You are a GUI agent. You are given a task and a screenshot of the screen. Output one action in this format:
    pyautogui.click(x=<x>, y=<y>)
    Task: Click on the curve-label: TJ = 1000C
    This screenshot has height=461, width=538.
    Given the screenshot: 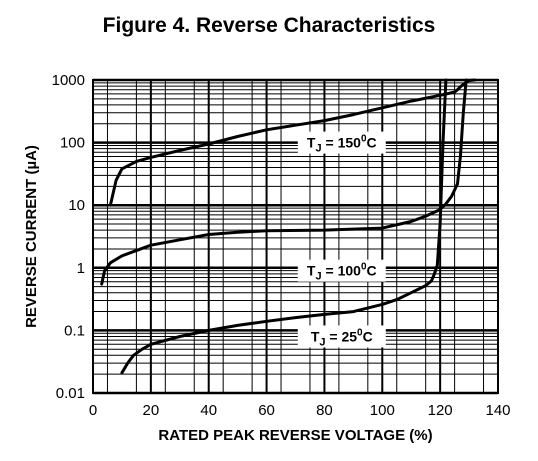 What is the action you would take?
    pyautogui.click(x=341, y=271)
    